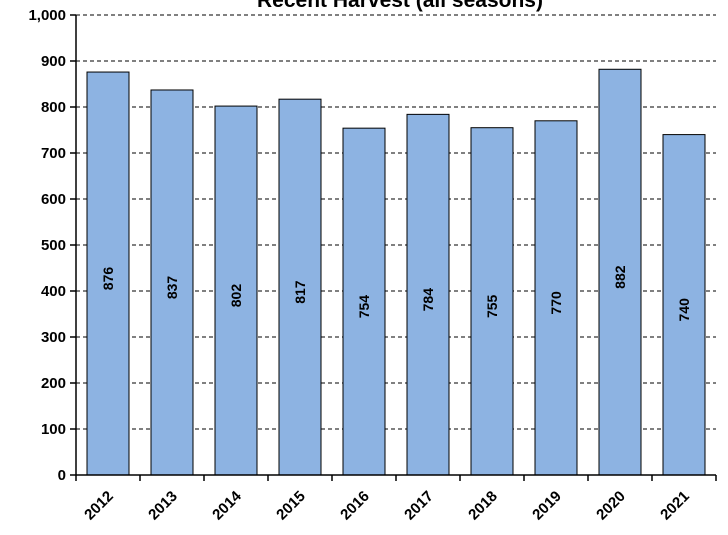 The height and width of the screenshot is (535, 728). What do you see at coordinates (300, 292) in the screenshot?
I see `data-label: 817` at bounding box center [300, 292].